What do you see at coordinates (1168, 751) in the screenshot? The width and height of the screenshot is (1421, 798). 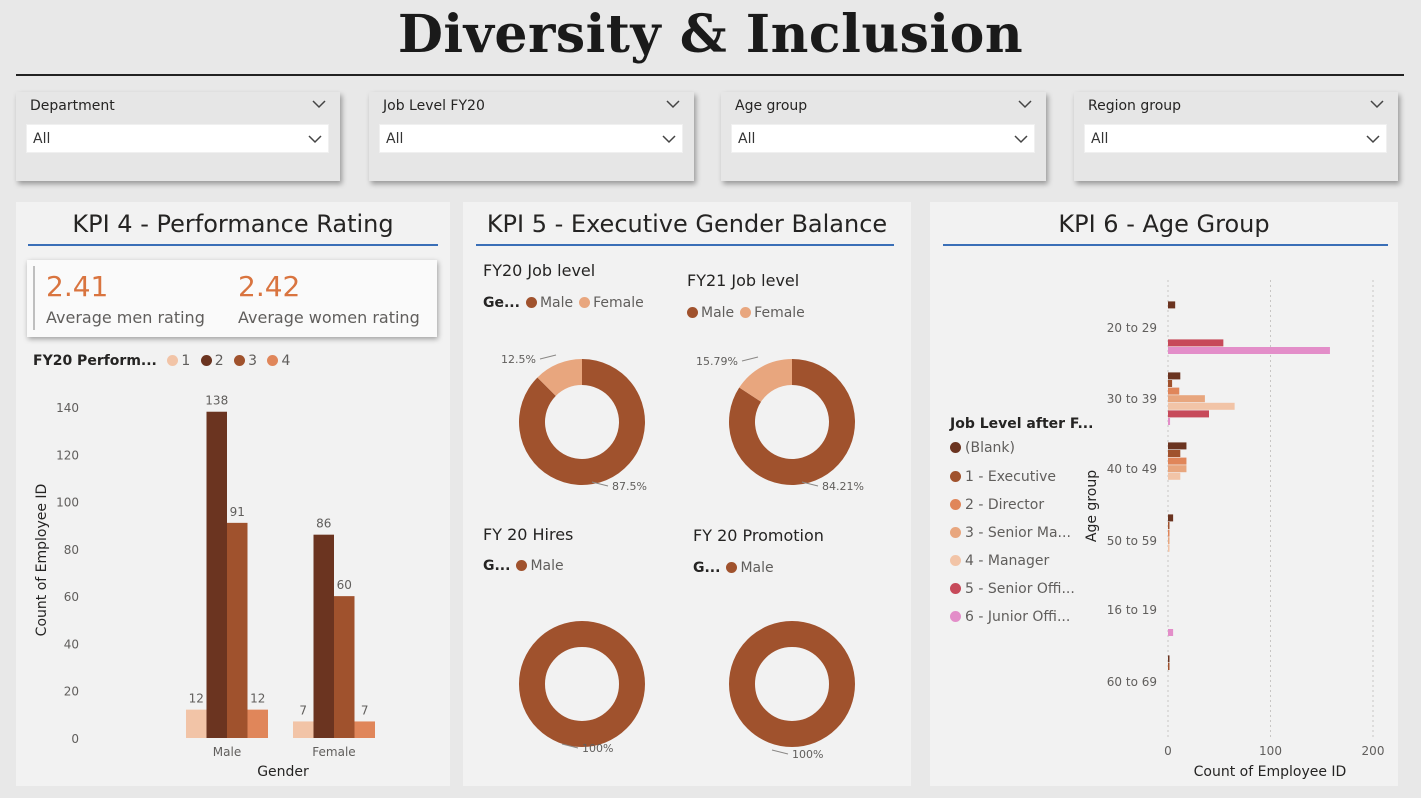 I see `x-tick-label: 0` at bounding box center [1168, 751].